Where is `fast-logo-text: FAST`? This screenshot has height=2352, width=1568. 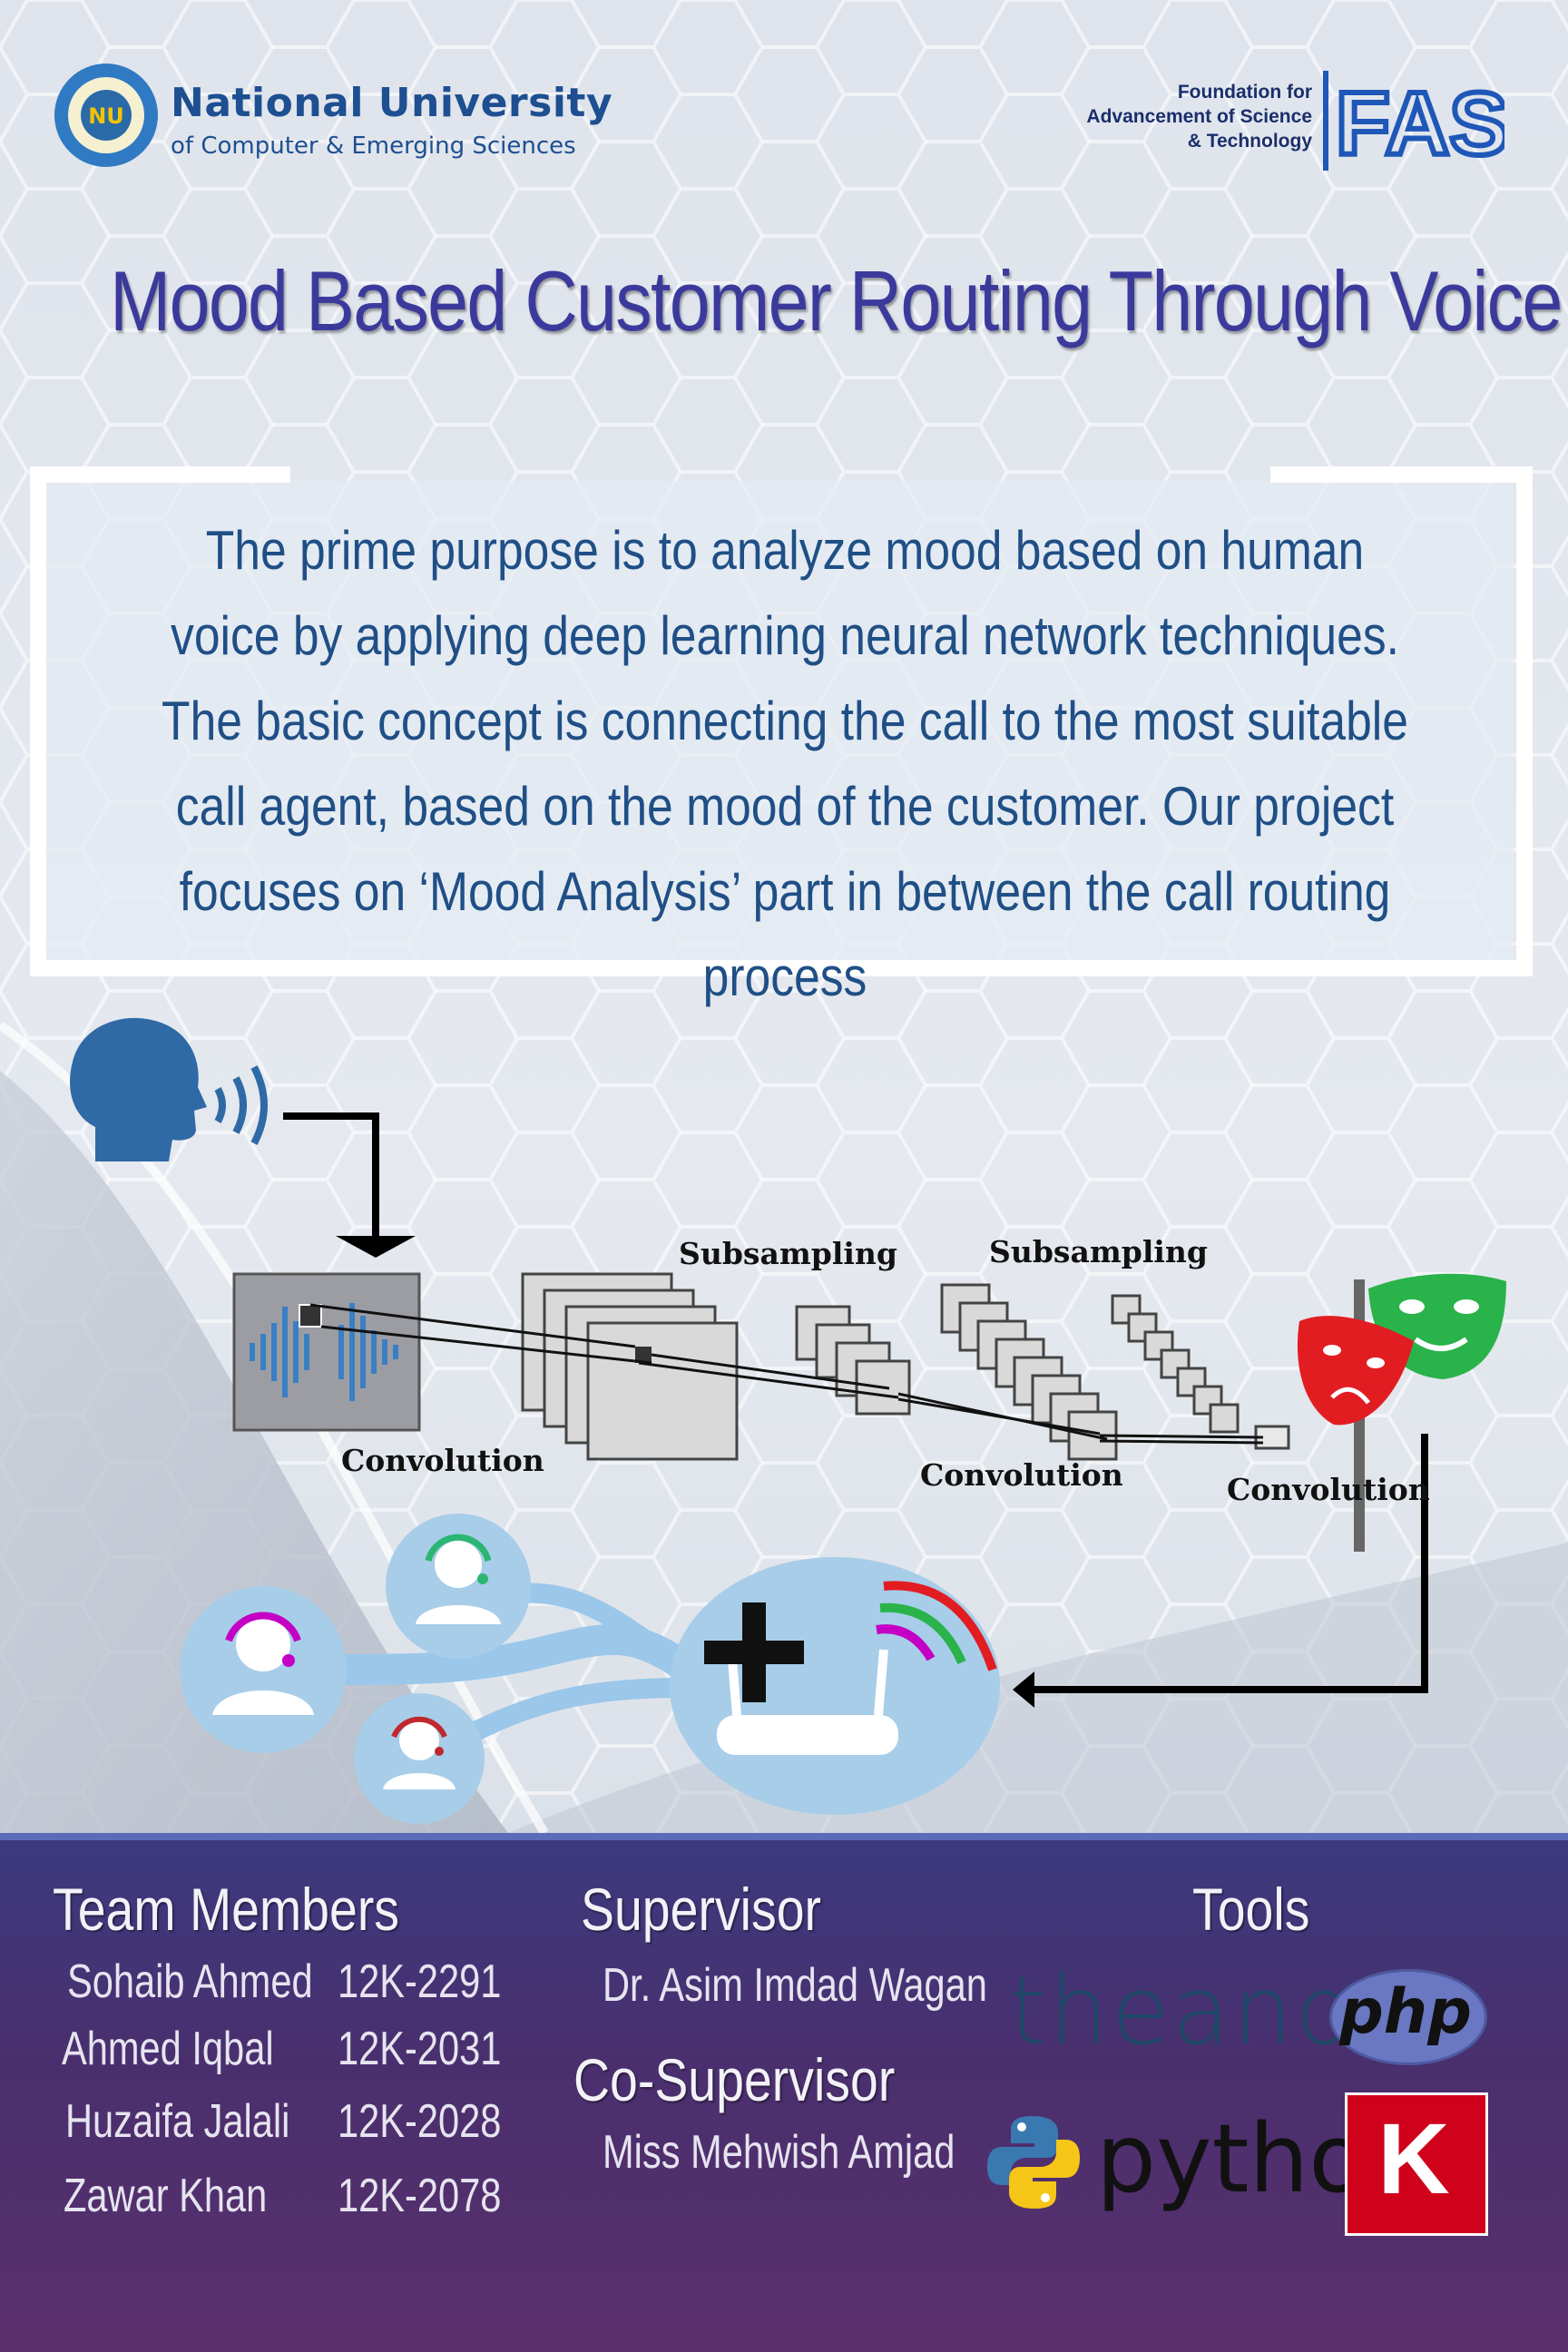 fast-logo-text: FAST is located at coordinates (1420, 122).